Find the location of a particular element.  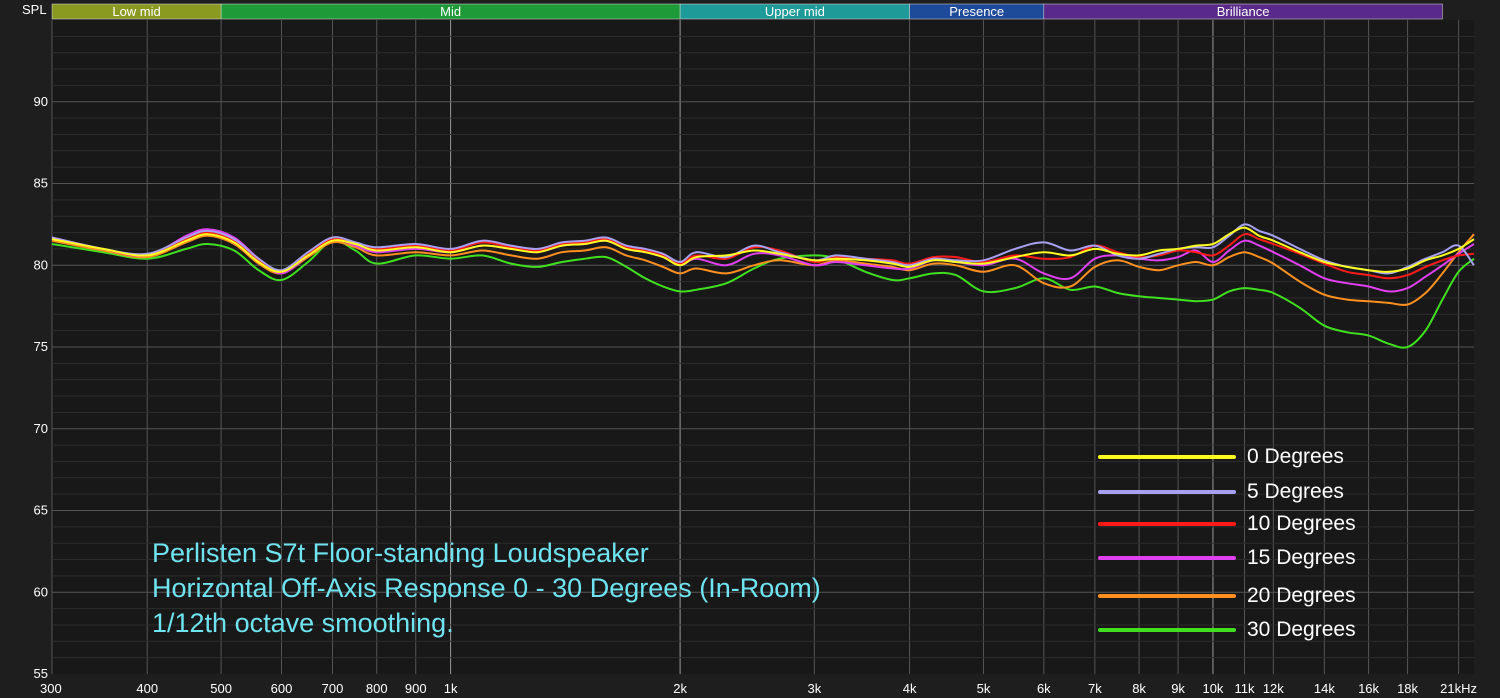

x-tick-label: 21kHz is located at coordinates (1458, 688).